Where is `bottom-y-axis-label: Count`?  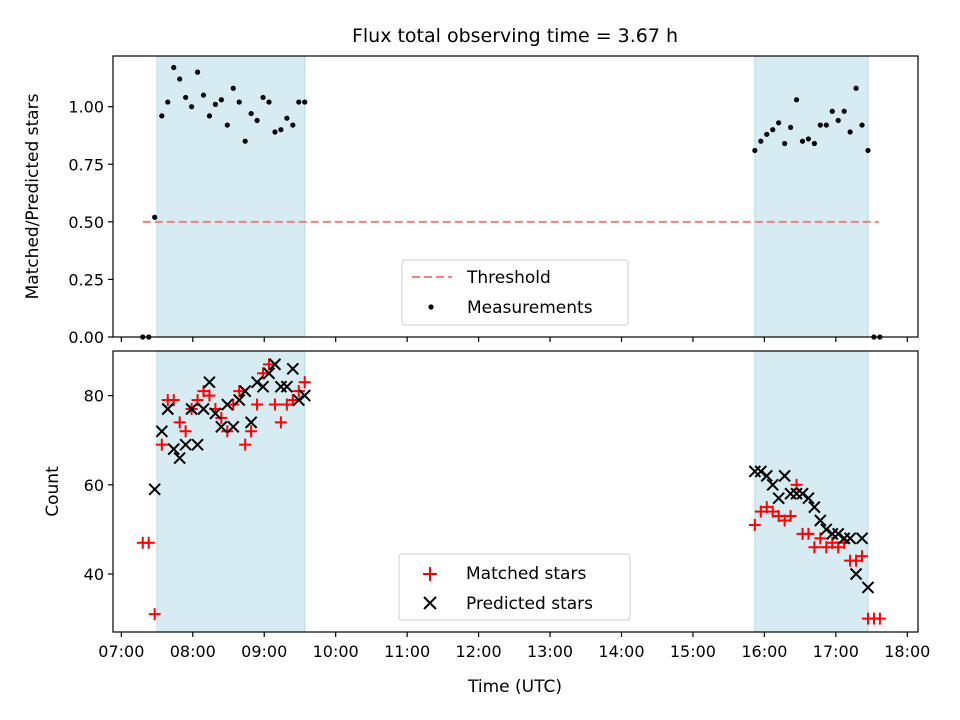
bottom-y-axis-label: Count is located at coordinates (53, 491).